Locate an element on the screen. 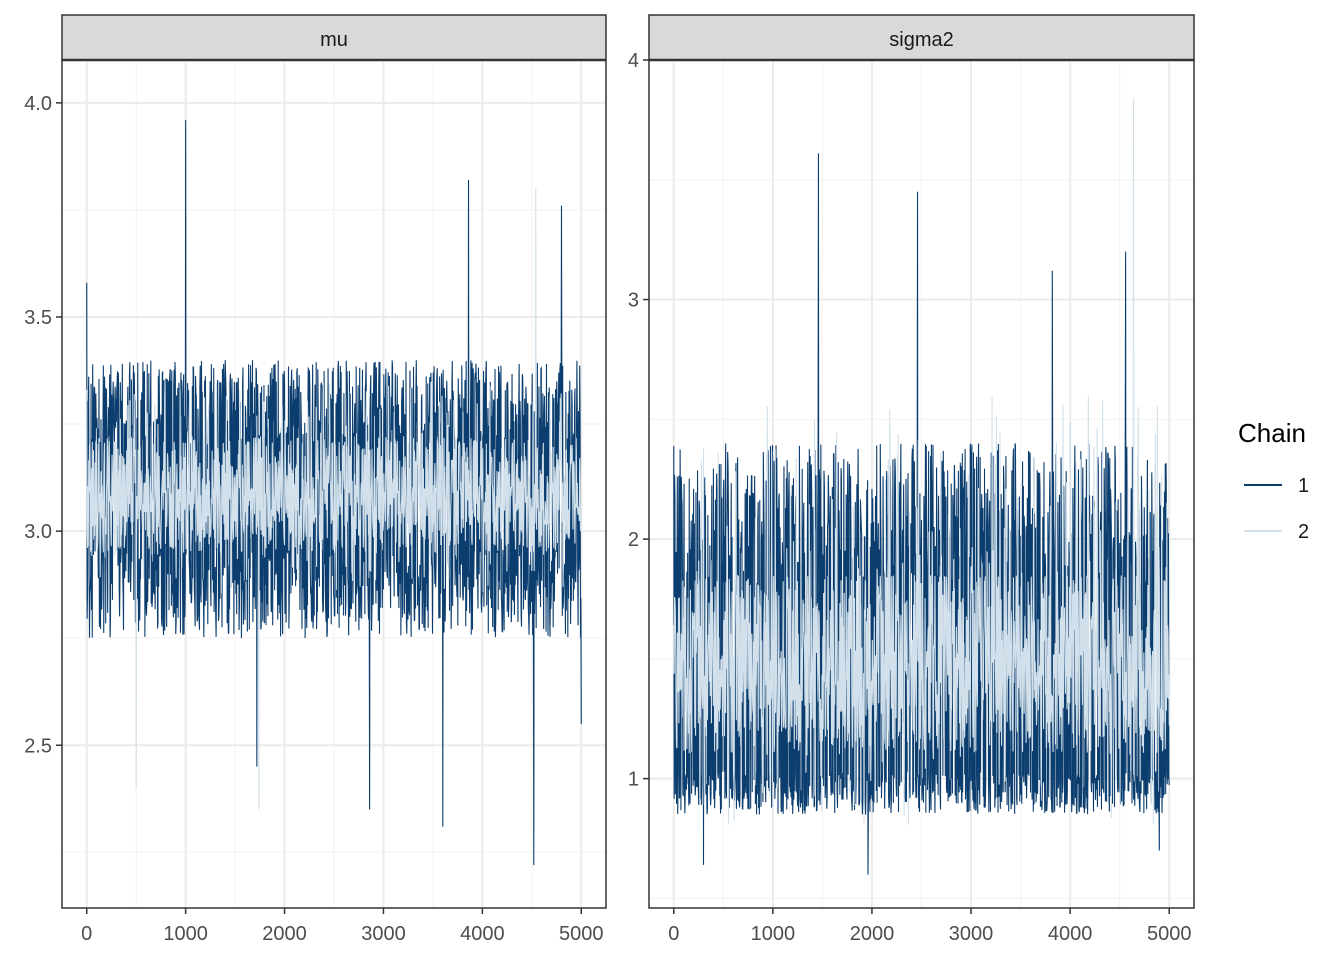 The height and width of the screenshot is (960, 1344). facet-strip-label: mu is located at coordinates (334, 40).